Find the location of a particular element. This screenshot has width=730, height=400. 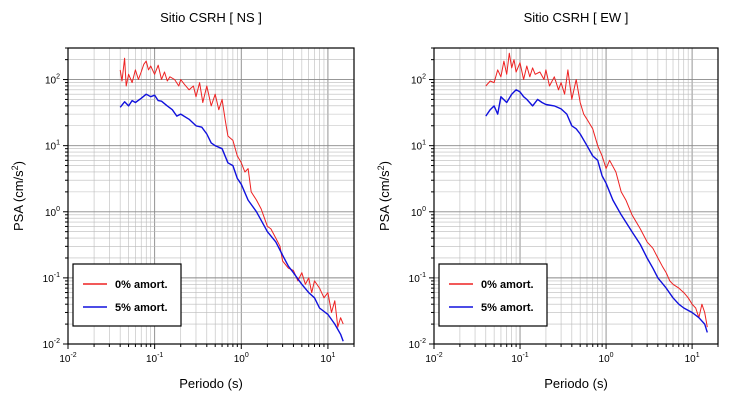

chart-title: Sitio CSRH [ EW ] is located at coordinates (576, 17).